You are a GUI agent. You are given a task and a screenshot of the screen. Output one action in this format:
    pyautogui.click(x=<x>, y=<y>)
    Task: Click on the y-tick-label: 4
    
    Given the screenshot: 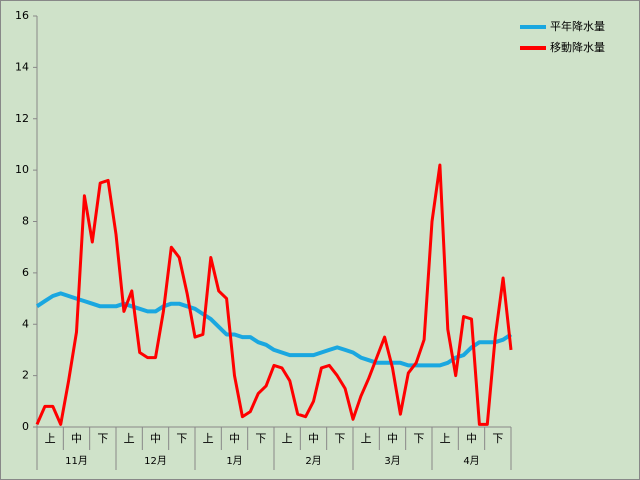 What is the action you would take?
    pyautogui.click(x=25, y=323)
    